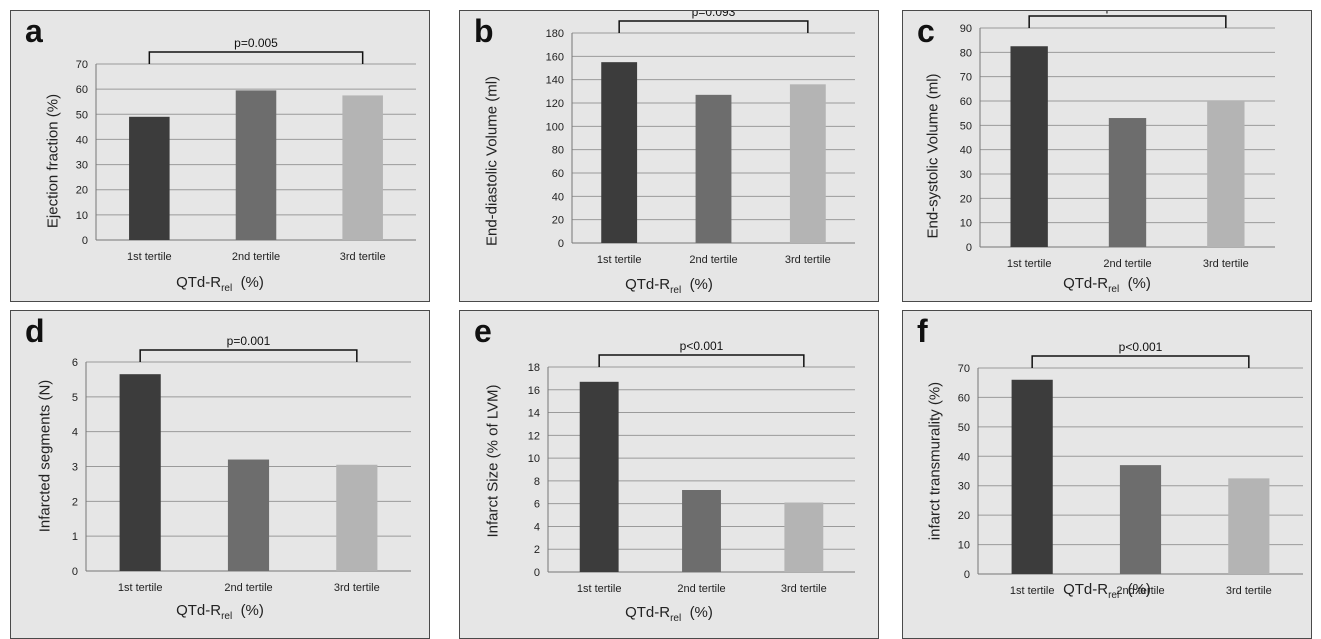  Describe the element at coordinates (1107, 285) in the screenshot. I see `x-axis-title-c: QTd-Rrel (%)` at that location.